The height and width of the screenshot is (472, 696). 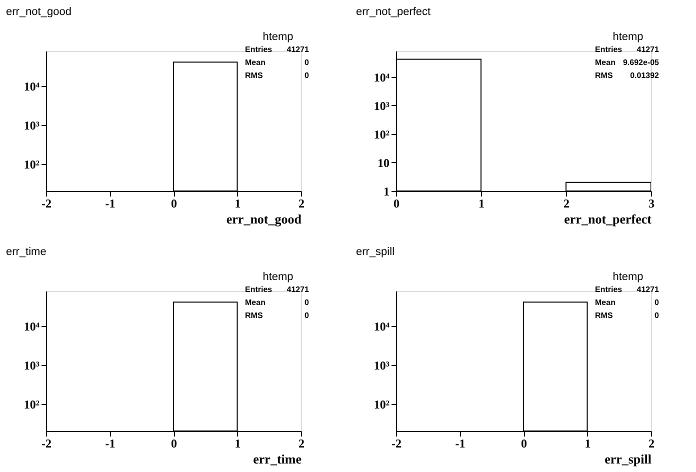 What do you see at coordinates (277, 459) in the screenshot?
I see `x-axis-title: err_time` at bounding box center [277, 459].